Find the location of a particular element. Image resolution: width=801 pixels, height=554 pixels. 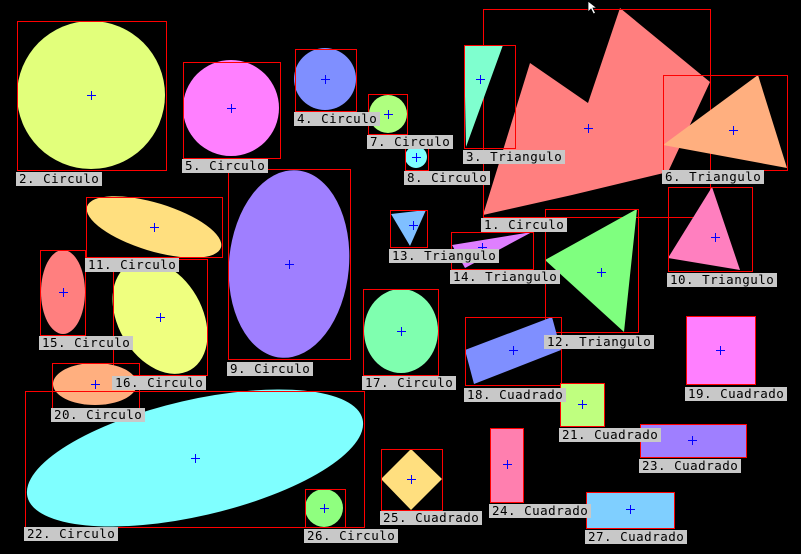

shape-label-12: 12. Triangulo is located at coordinates (599, 342).